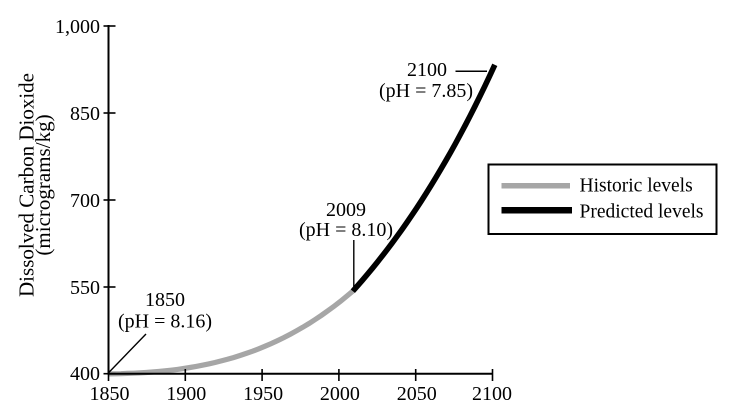  What do you see at coordinates (642, 212) in the screenshot?
I see `svg-text: Predicted levels` at bounding box center [642, 212].